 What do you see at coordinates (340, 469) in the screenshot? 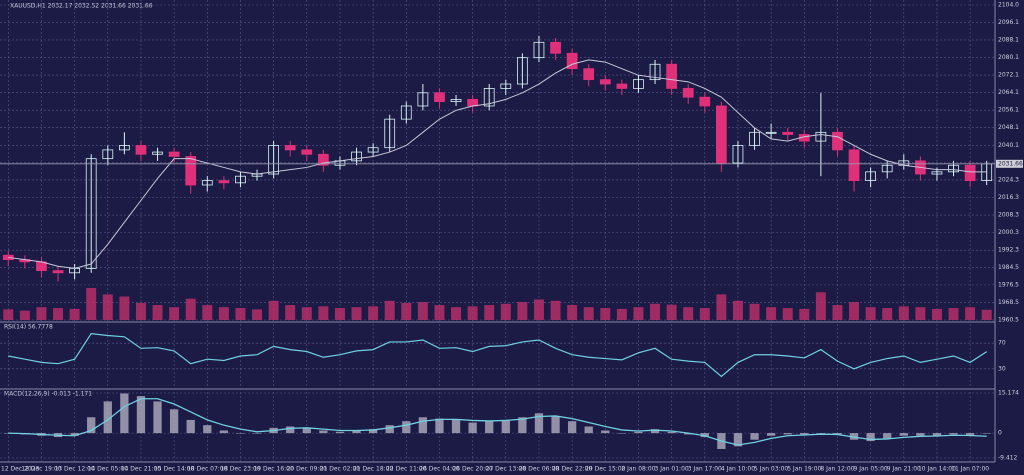
I see `x-tick-label: 21 Dec 02:00` at bounding box center [340, 469].